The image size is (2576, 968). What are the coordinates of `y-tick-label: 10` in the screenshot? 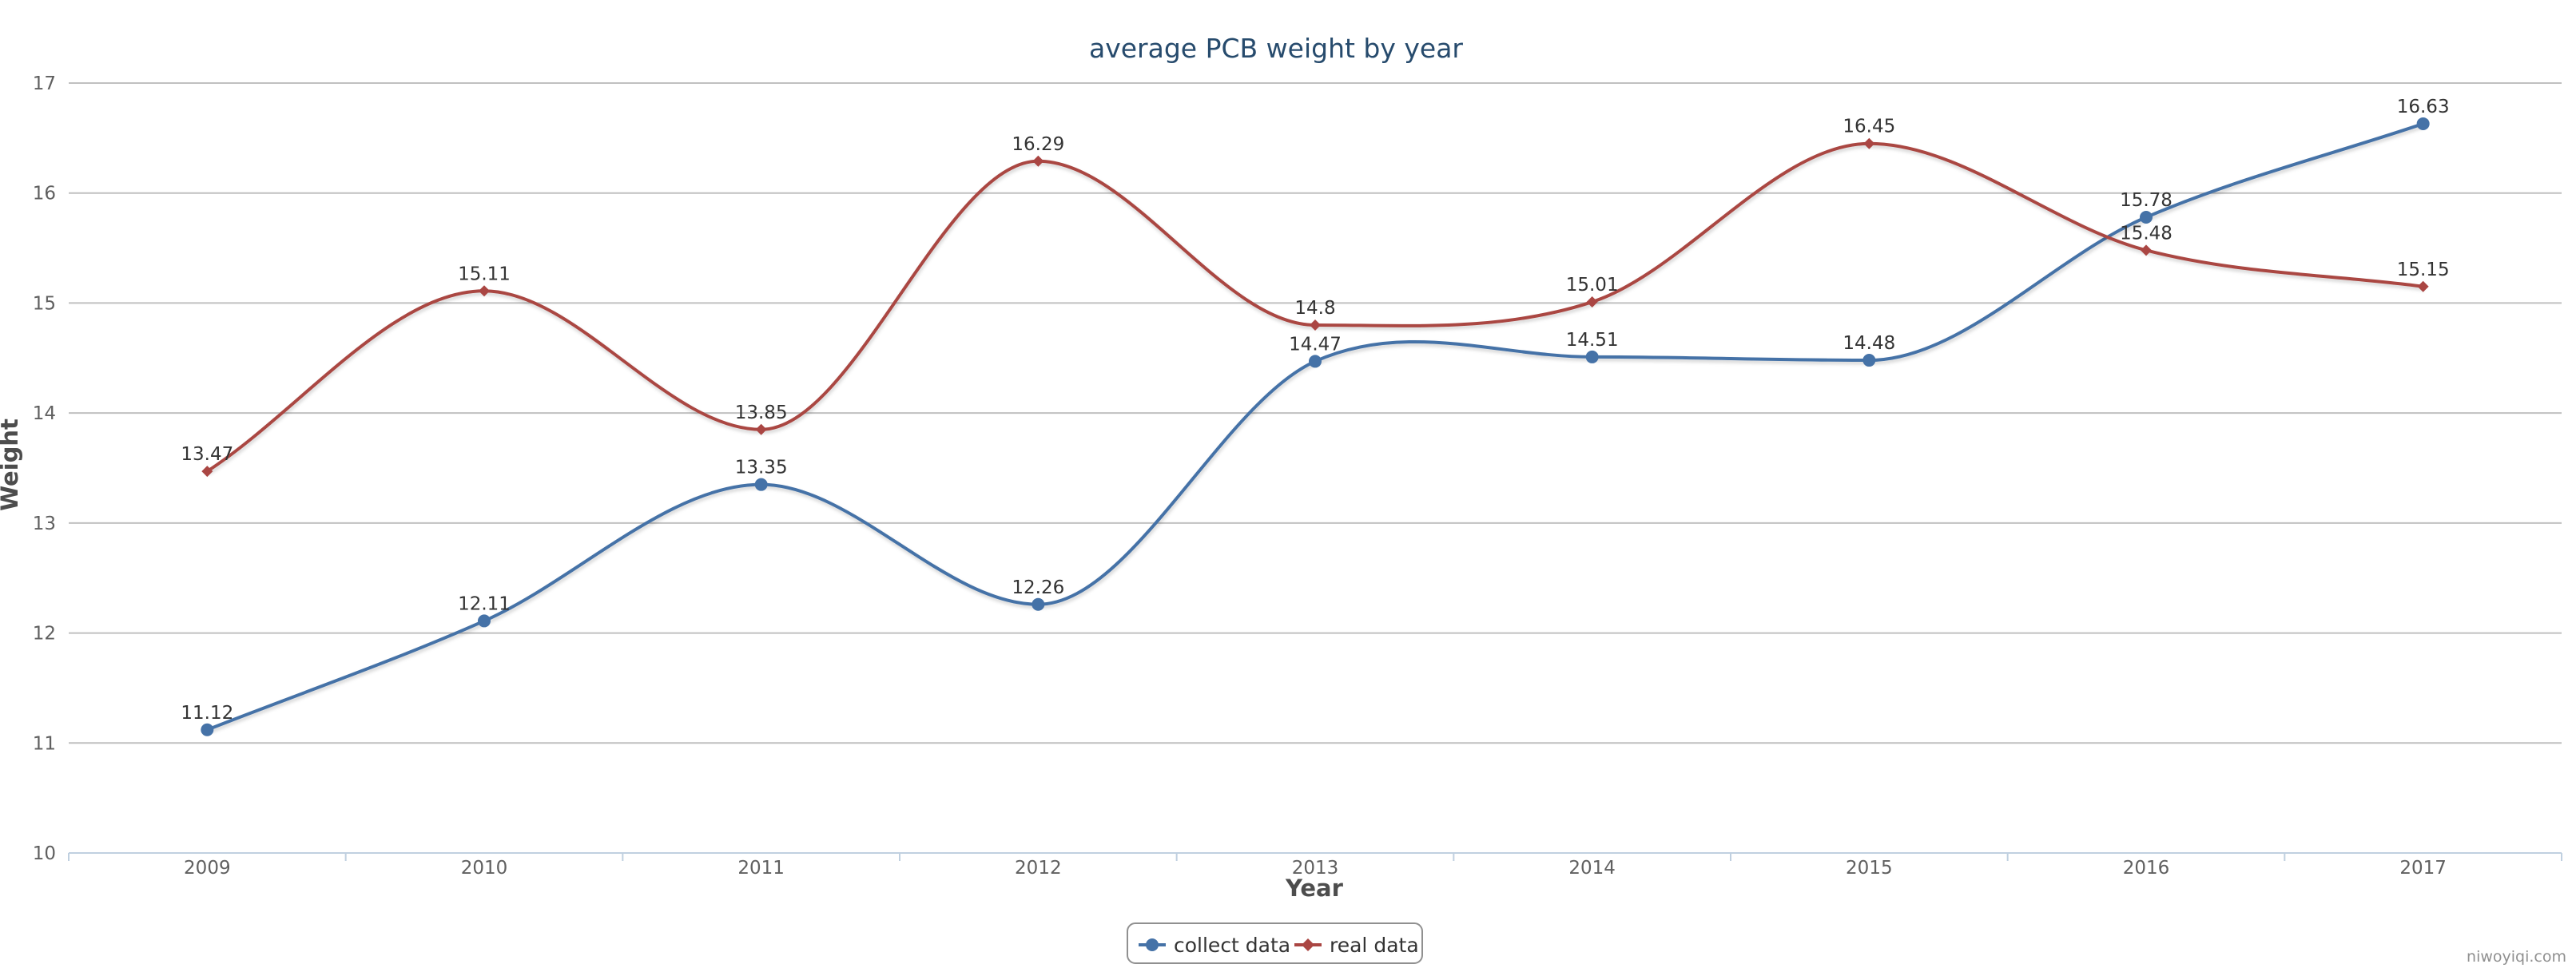 It's located at (44, 853).